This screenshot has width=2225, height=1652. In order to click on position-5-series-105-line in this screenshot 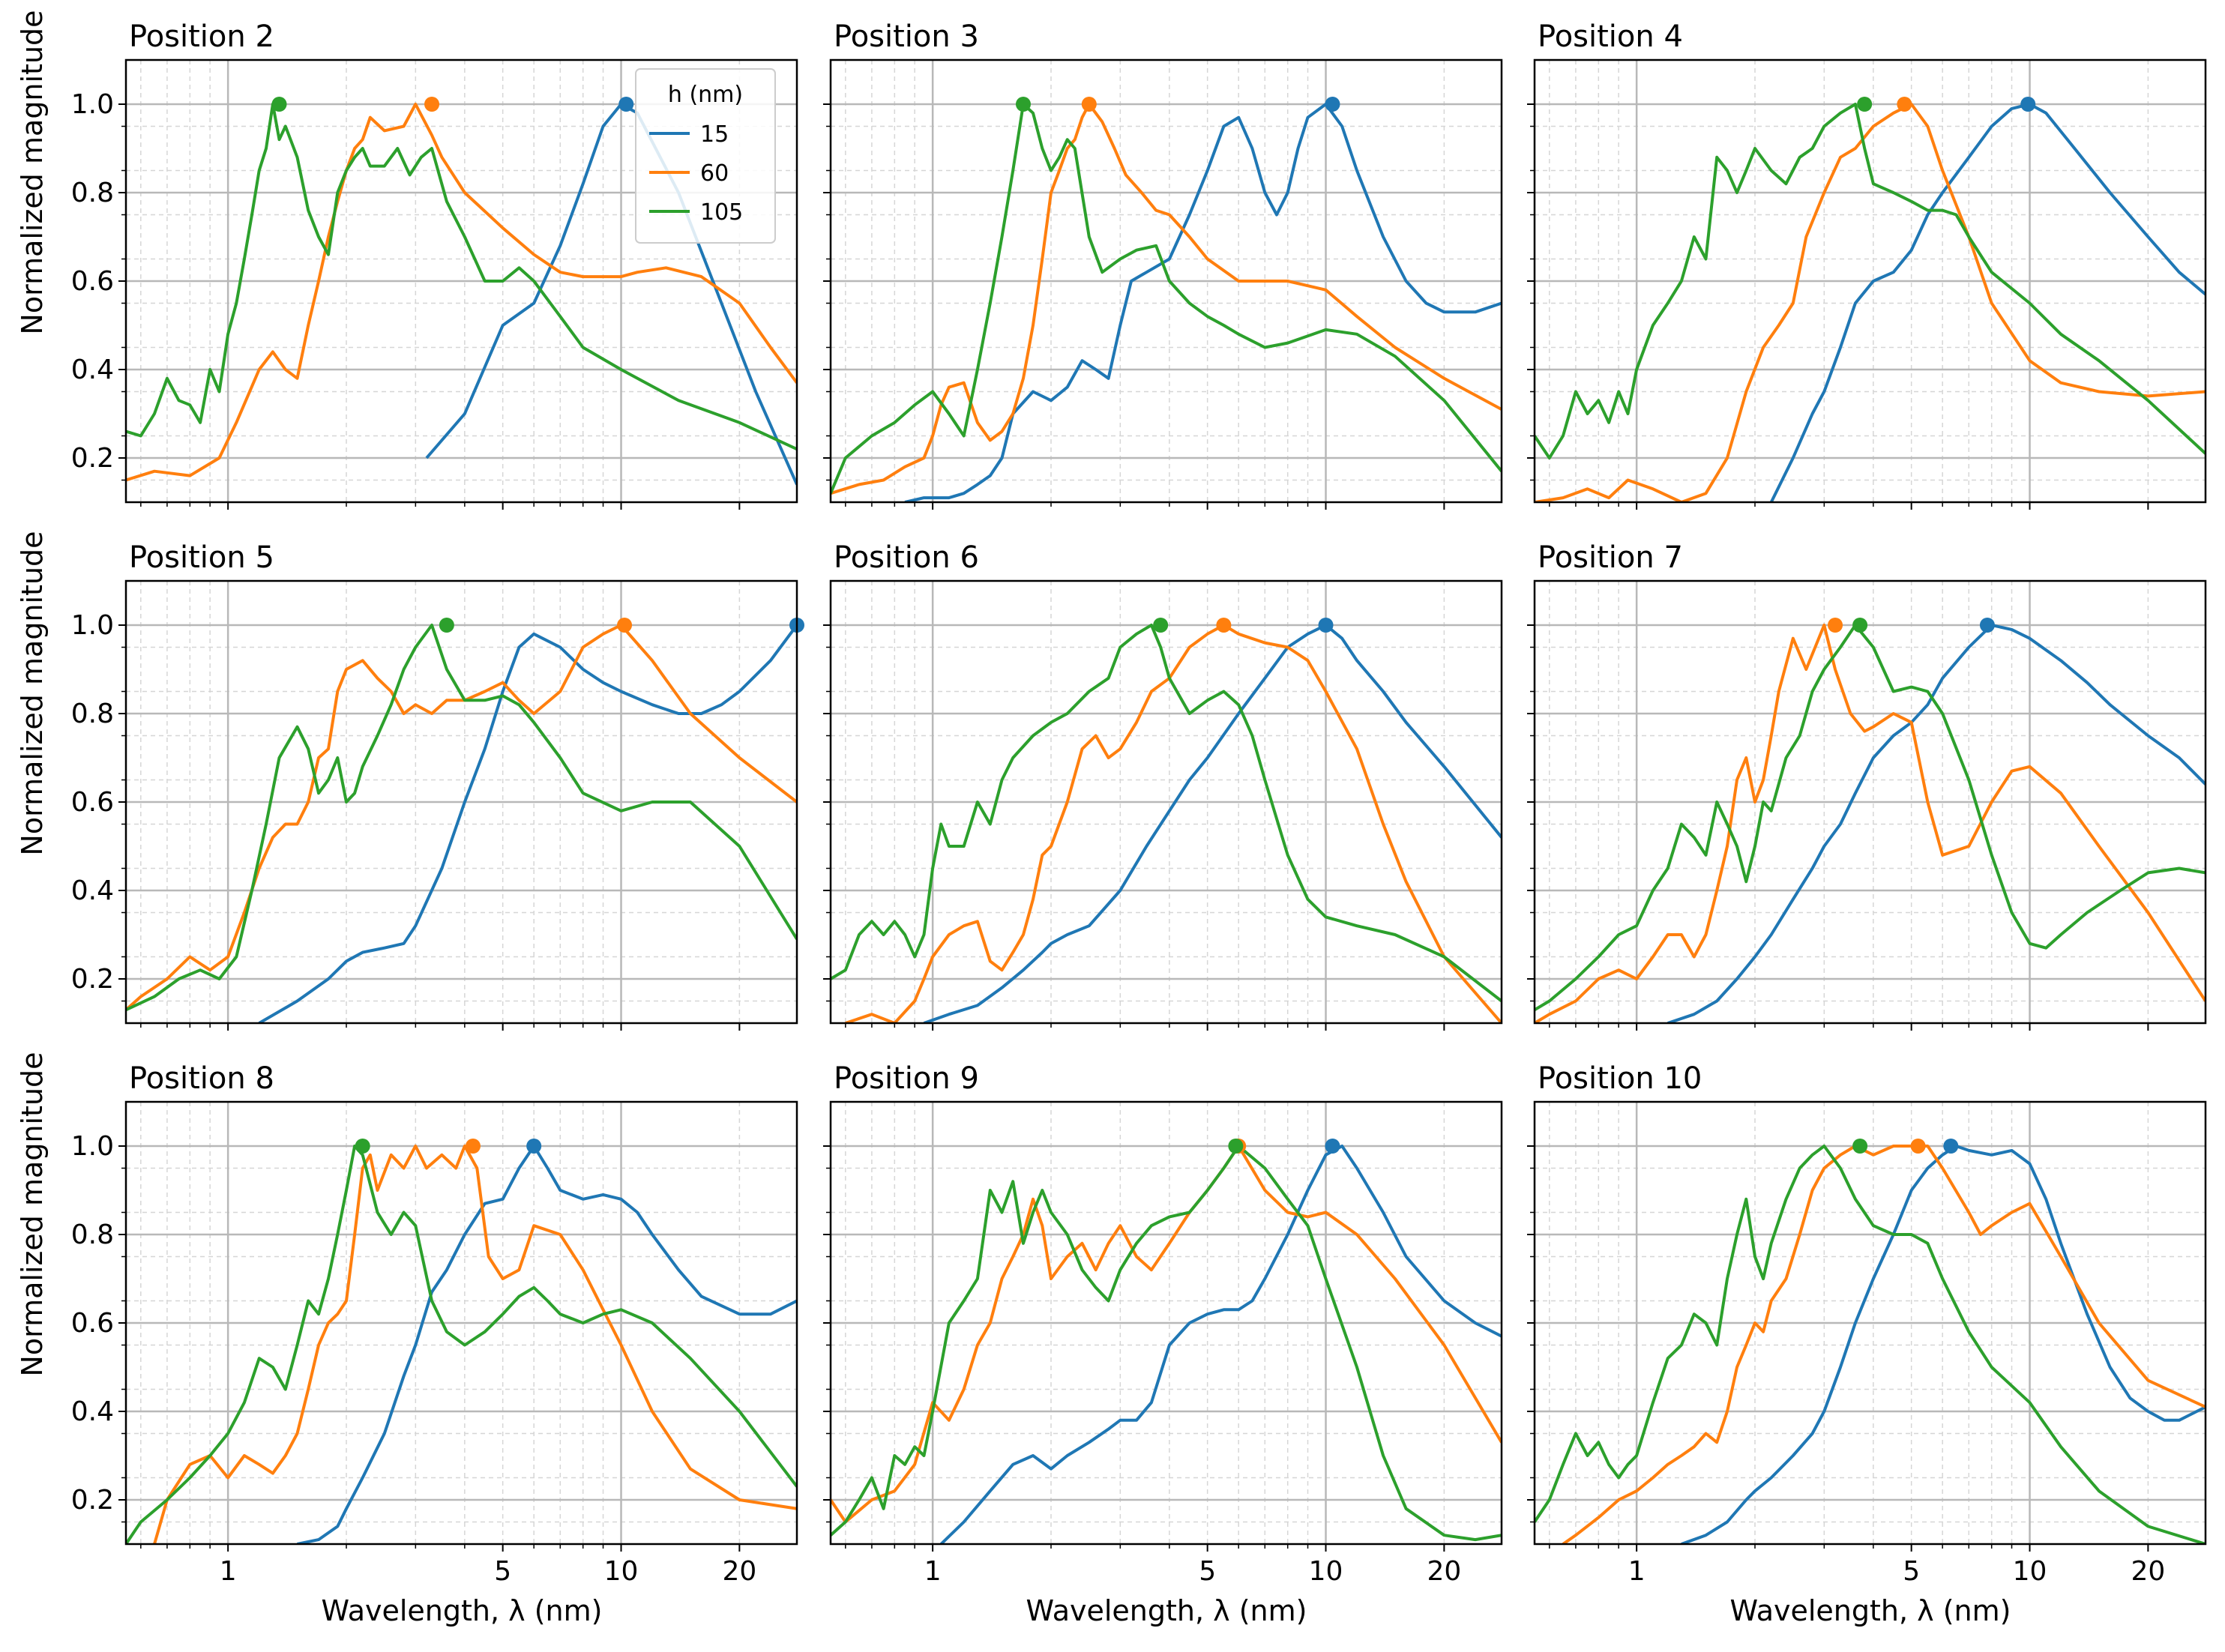, I will do `click(461, 818)`.